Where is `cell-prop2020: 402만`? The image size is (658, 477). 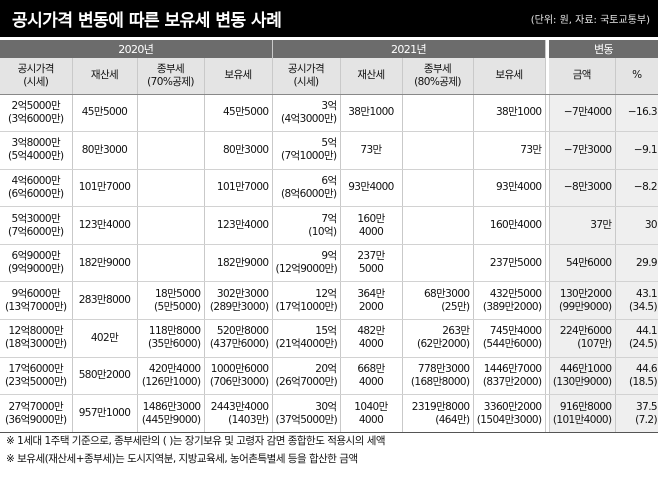 cell-prop2020: 402만 is located at coordinates (105, 338).